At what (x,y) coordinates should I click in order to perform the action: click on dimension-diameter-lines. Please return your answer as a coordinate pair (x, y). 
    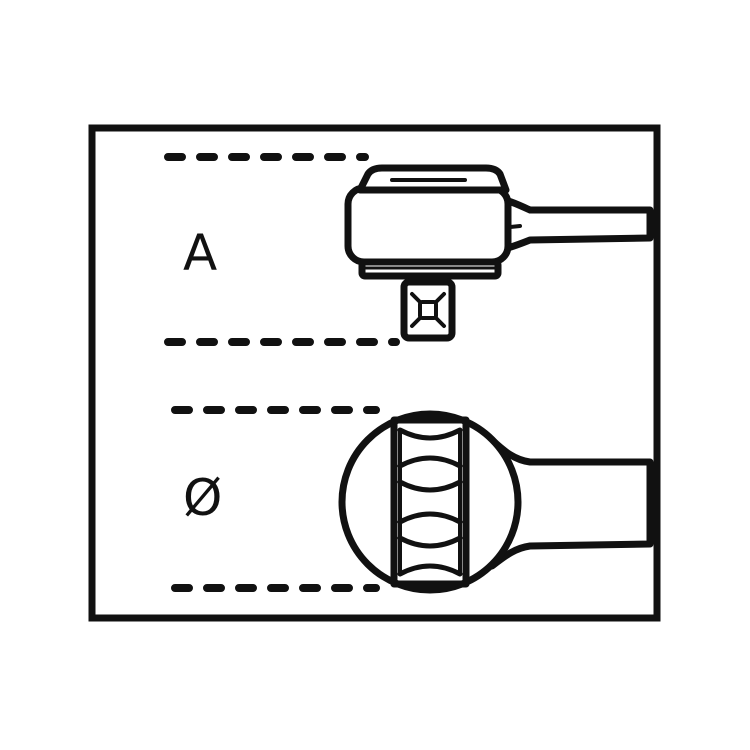
    Looking at the image, I should click on (275, 499).